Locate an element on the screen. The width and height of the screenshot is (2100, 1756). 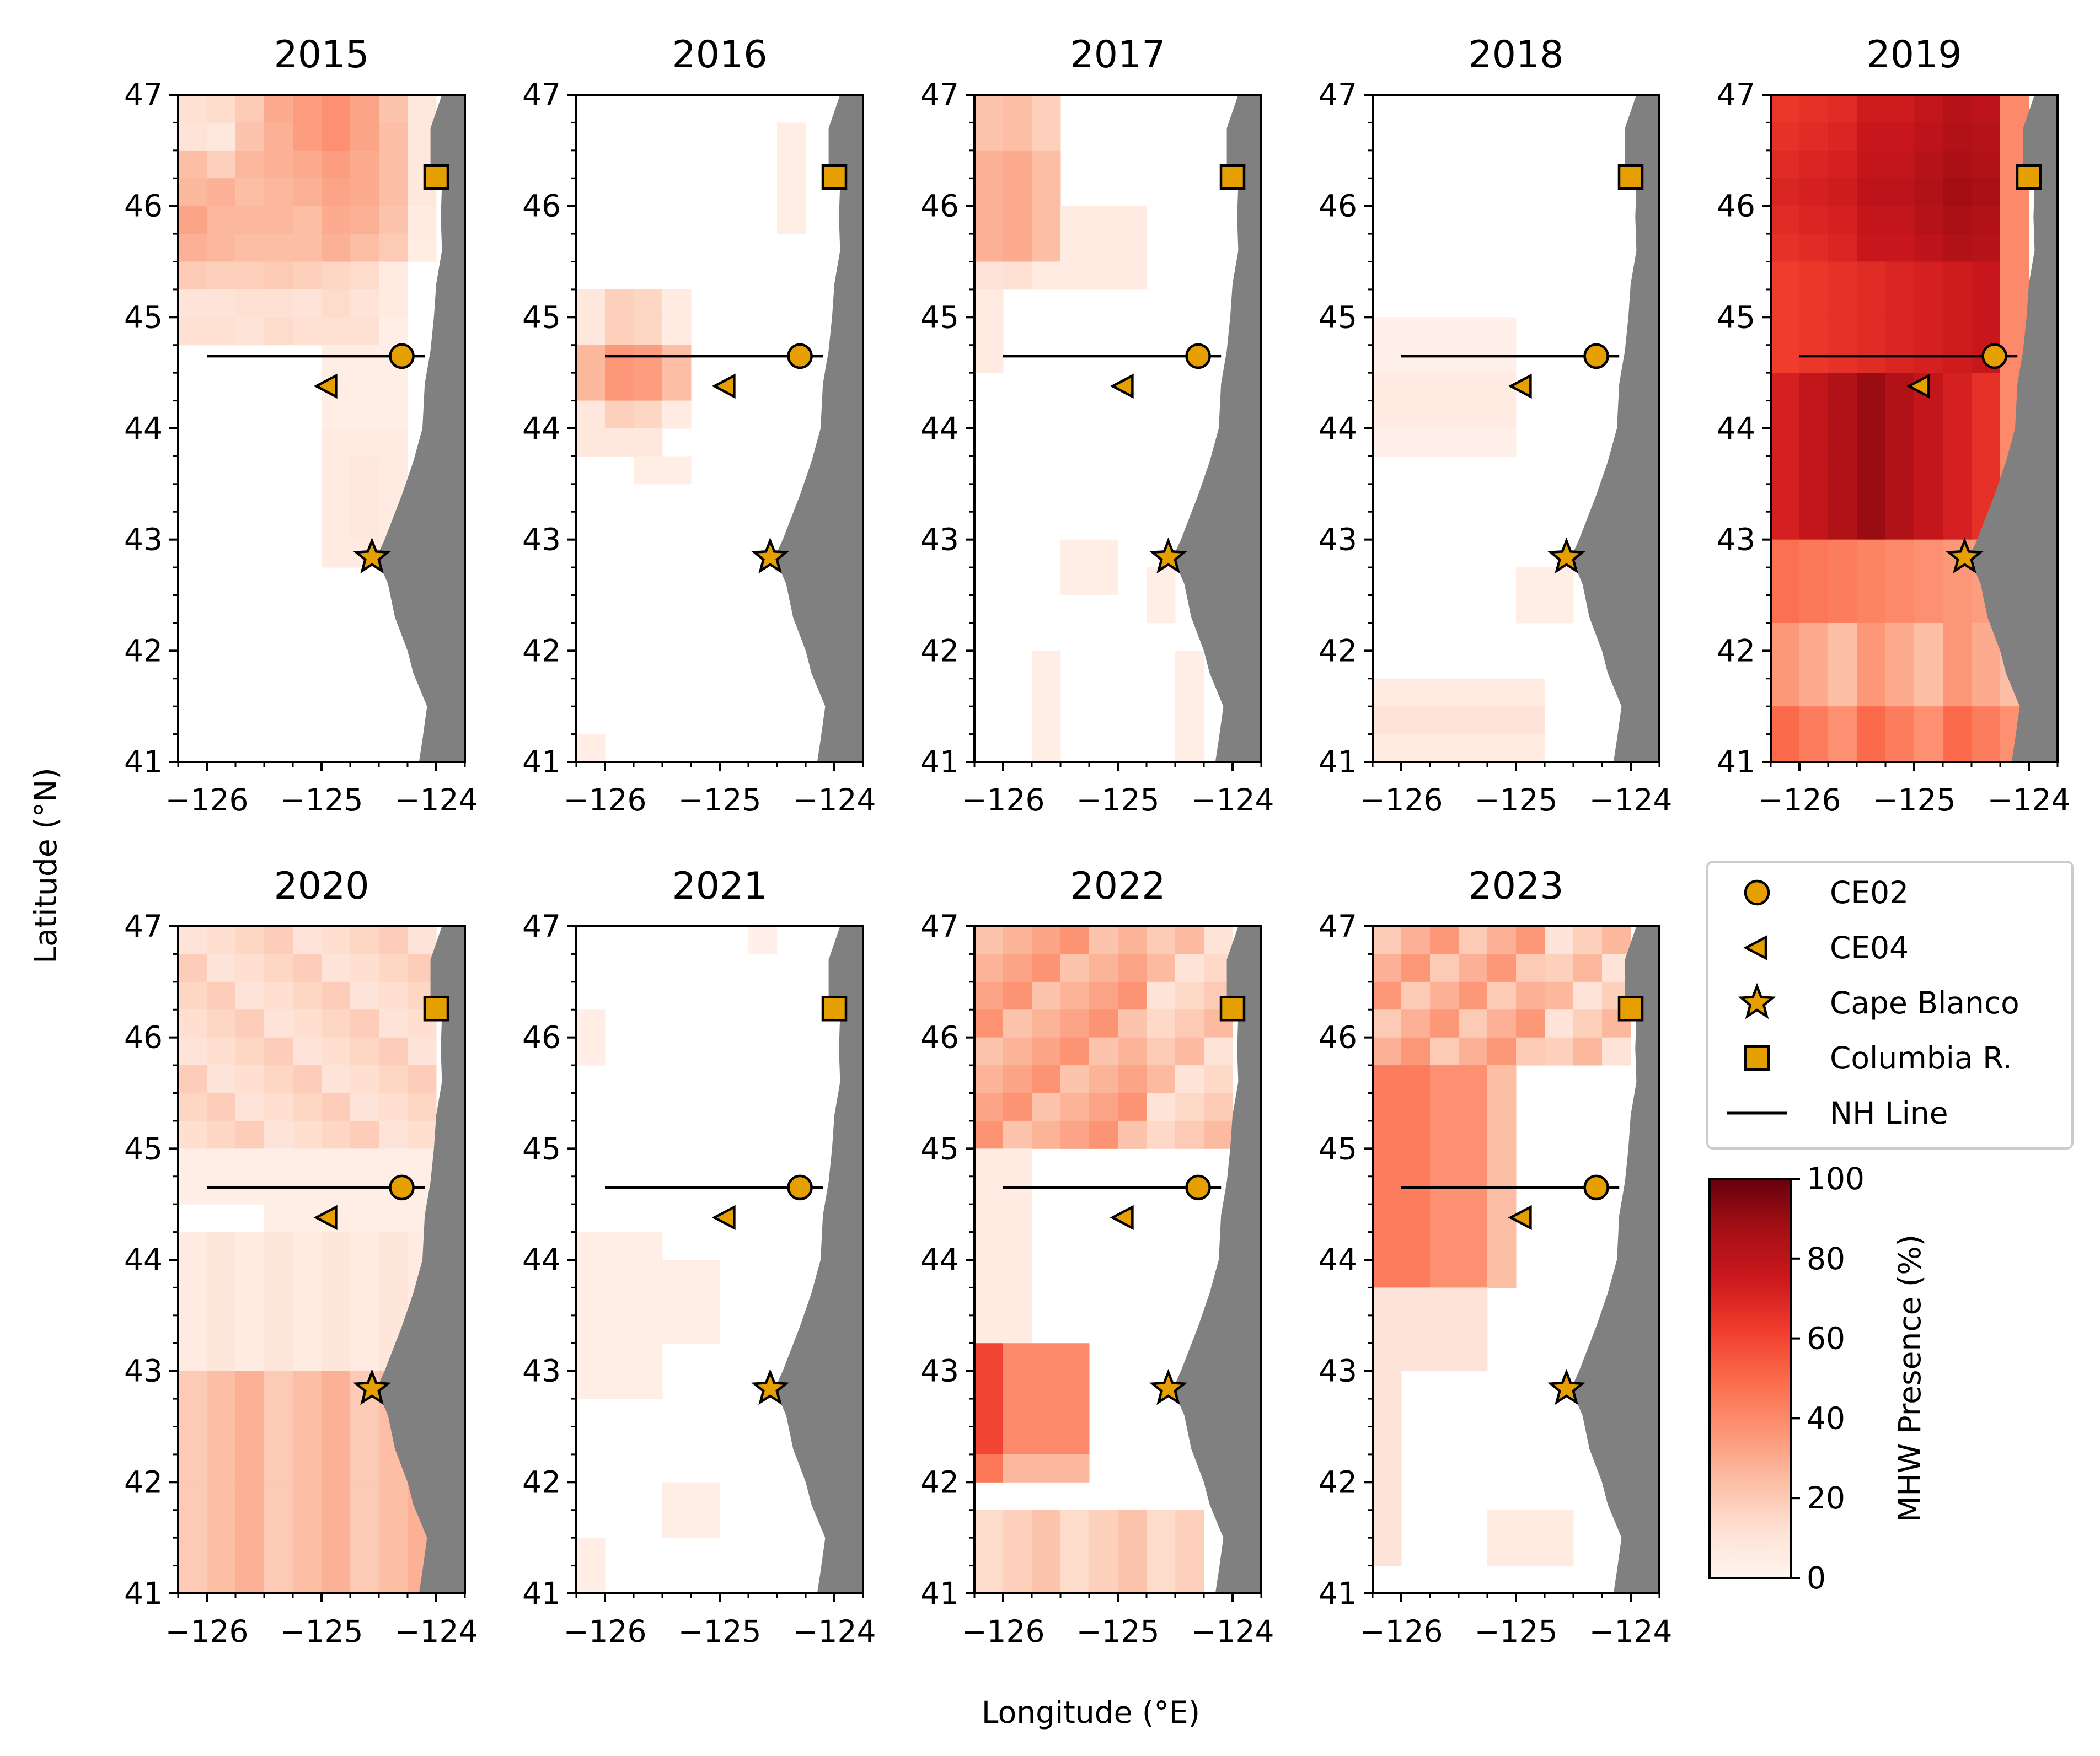
land is located at coordinates (819, 428).